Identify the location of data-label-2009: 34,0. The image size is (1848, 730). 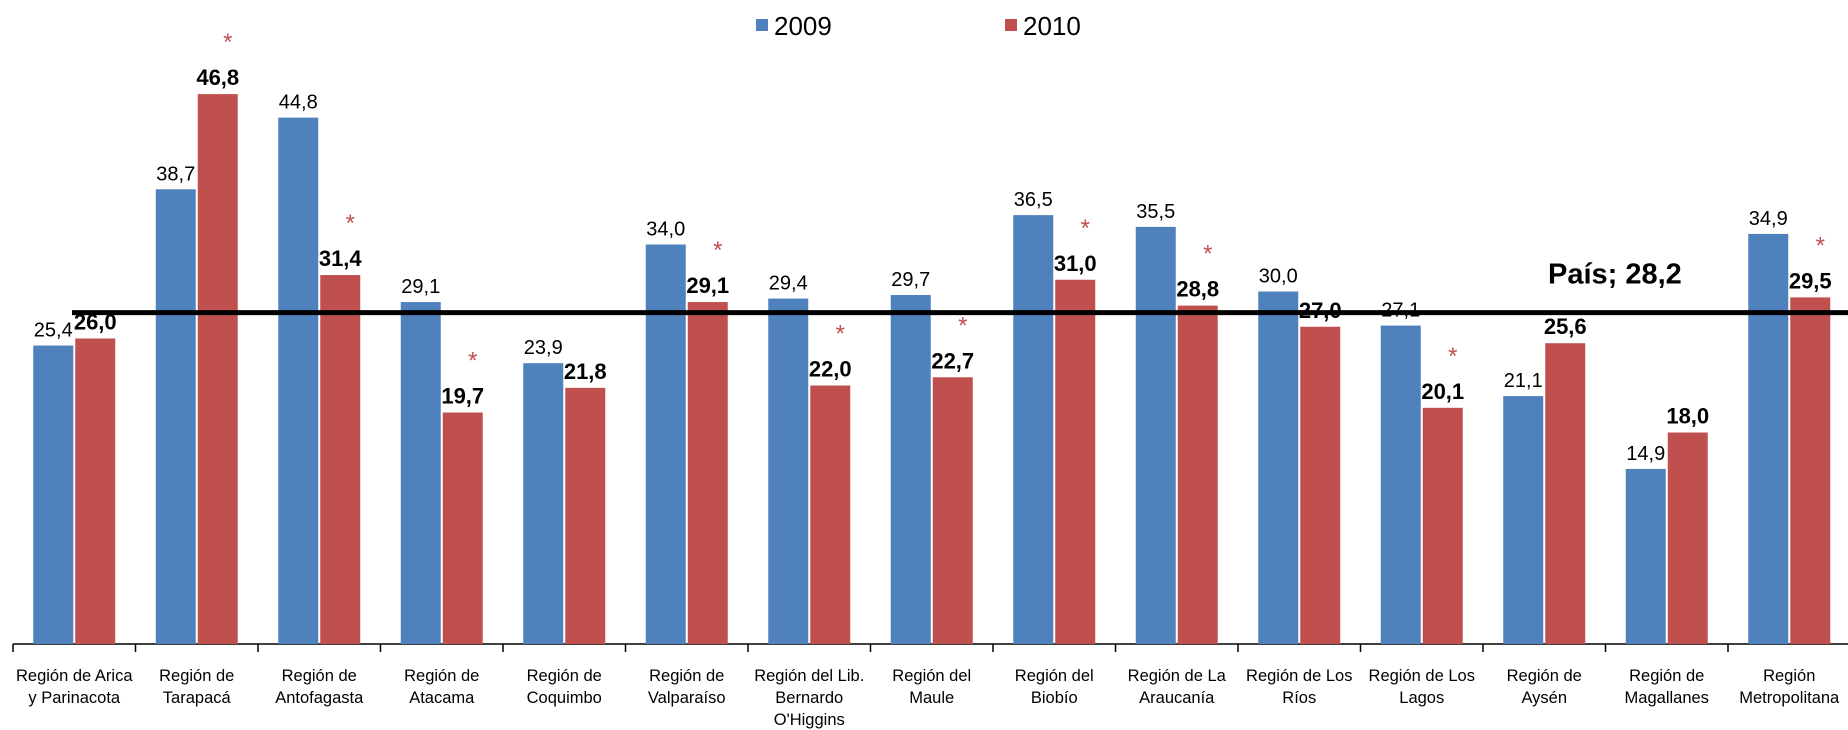
(665, 230).